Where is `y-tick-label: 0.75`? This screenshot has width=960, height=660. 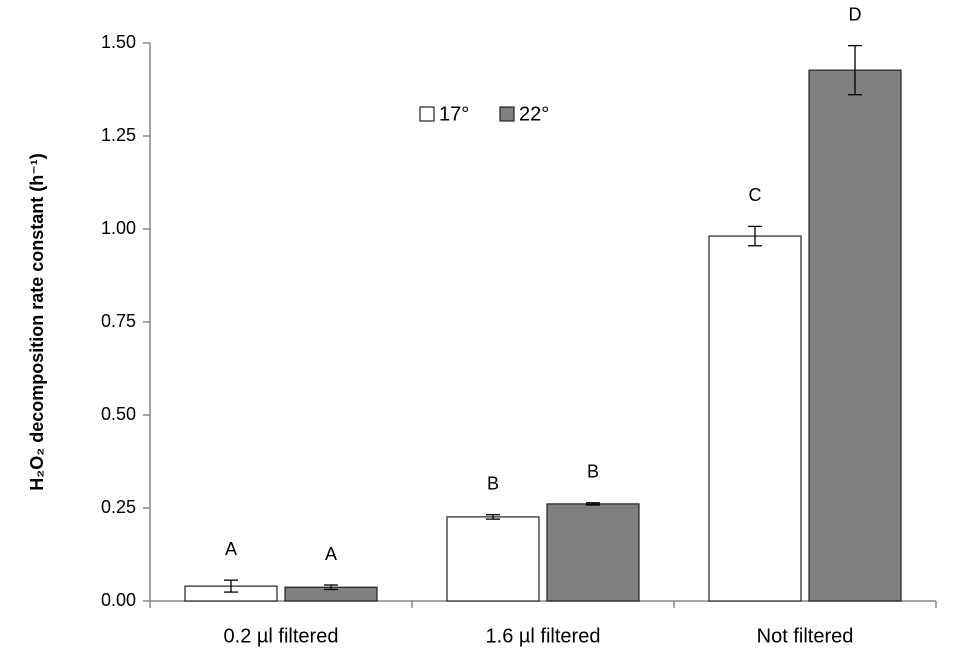 y-tick-label: 0.75 is located at coordinates (118, 321).